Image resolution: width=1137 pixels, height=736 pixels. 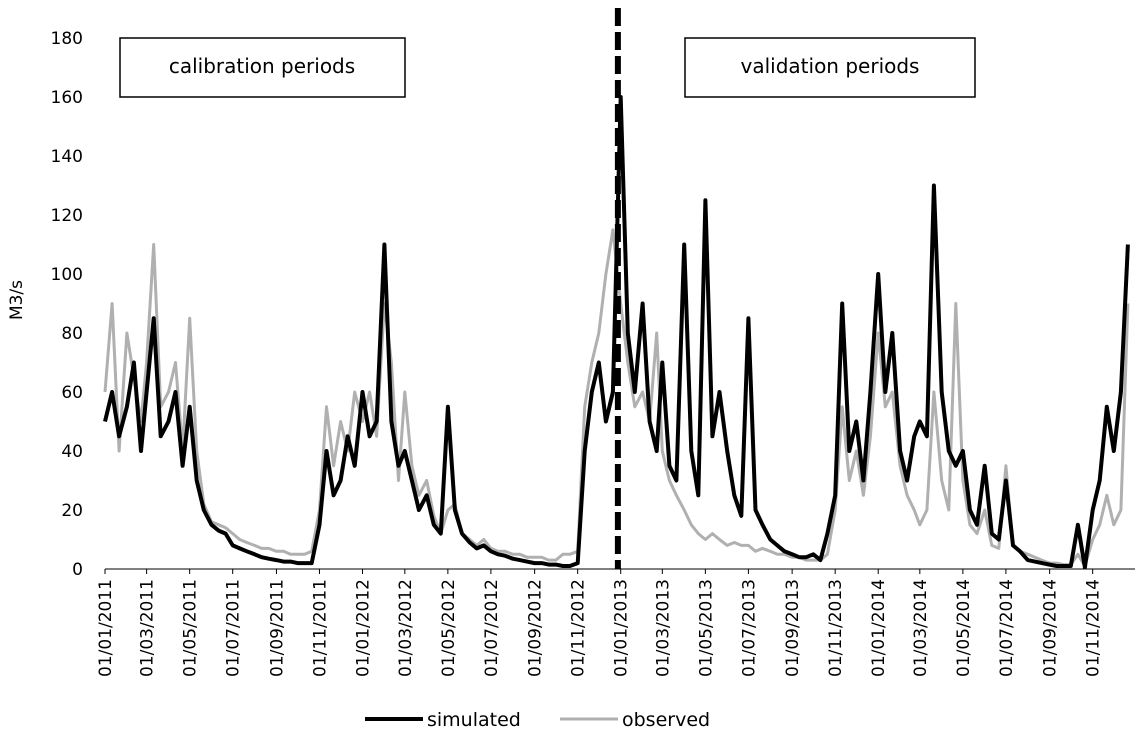 I want to click on x-tick-label: 01/11/2013, so click(x=836, y=628).